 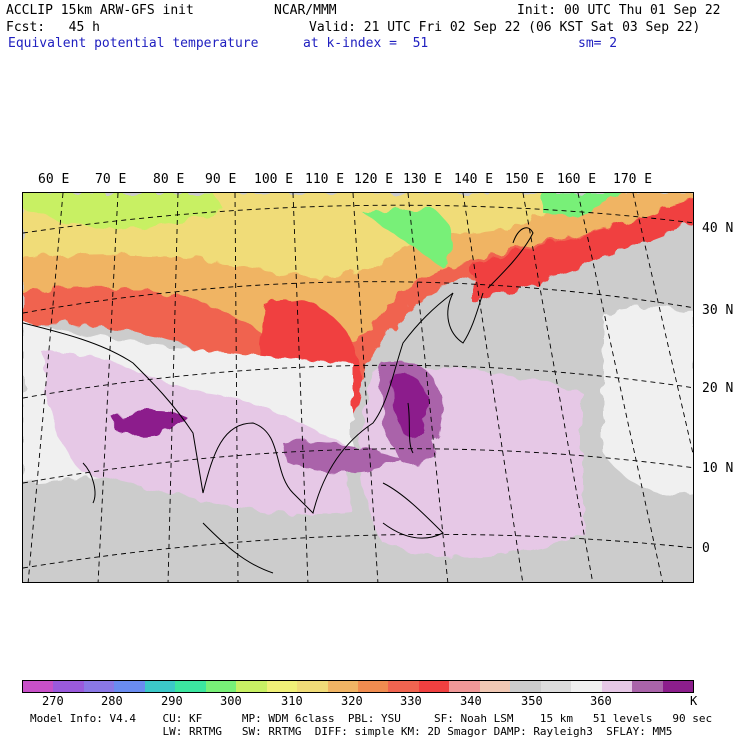 I want to click on lon-label: 60 E, so click(x=54, y=179).